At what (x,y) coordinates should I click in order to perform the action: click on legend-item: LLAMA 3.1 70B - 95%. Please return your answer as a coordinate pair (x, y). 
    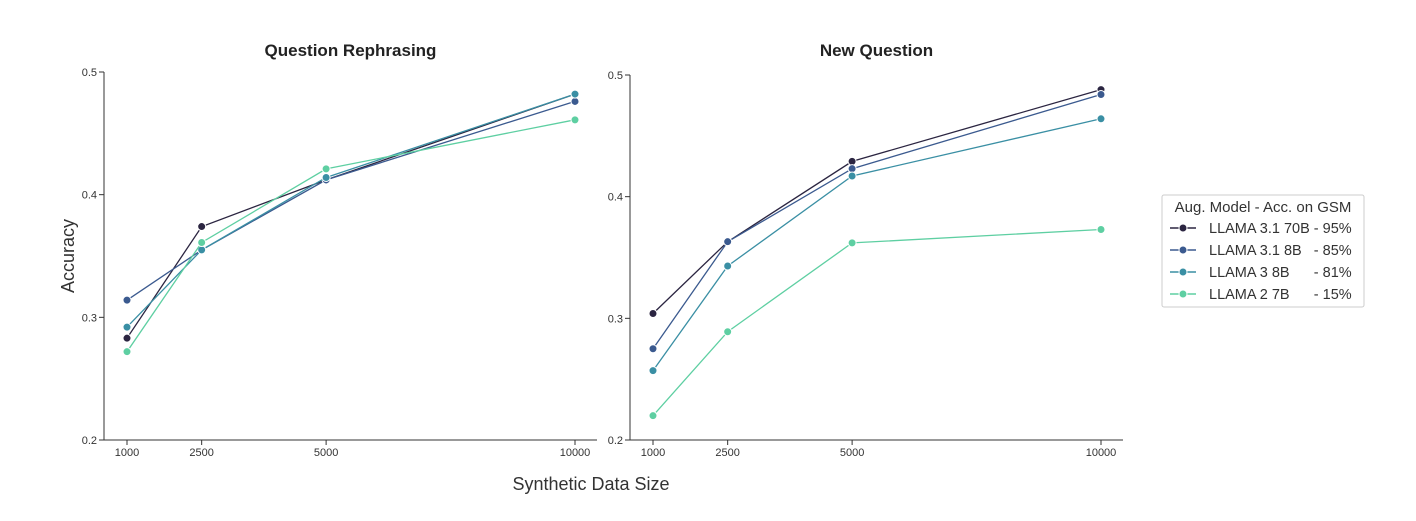
    Looking at the image, I should click on (1261, 229).